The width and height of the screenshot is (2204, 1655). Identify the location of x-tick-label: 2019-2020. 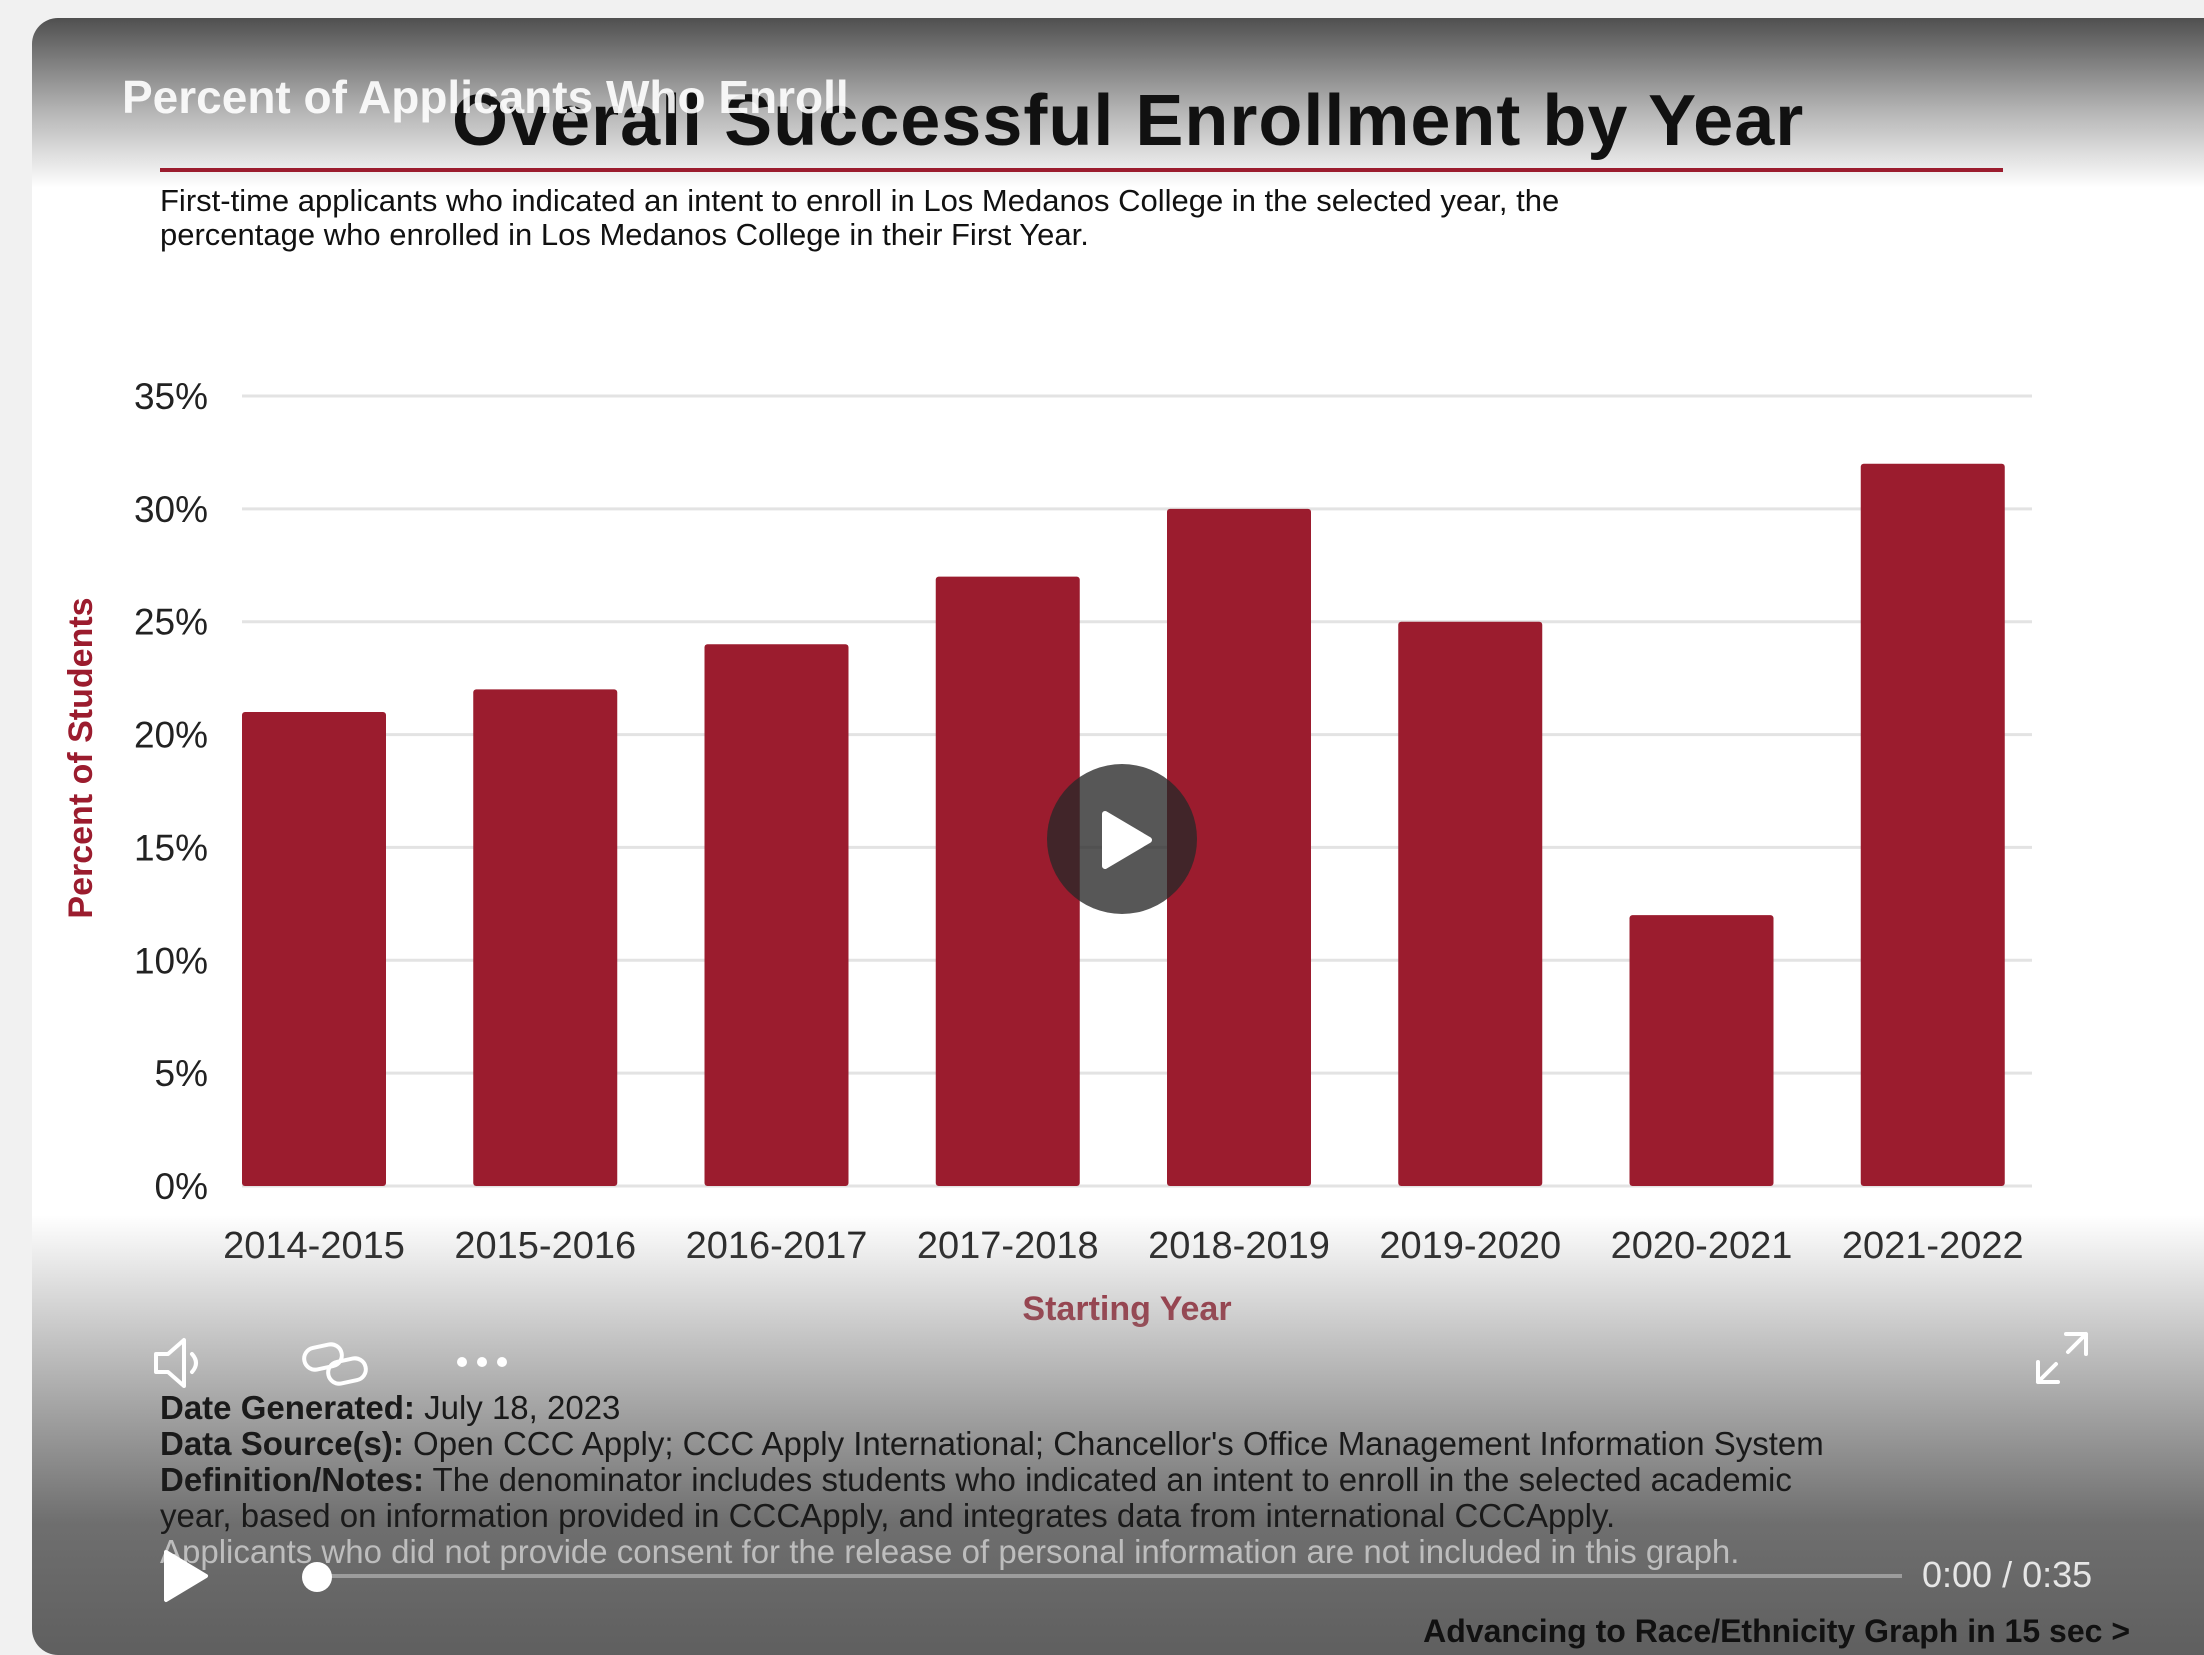
(1470, 1246).